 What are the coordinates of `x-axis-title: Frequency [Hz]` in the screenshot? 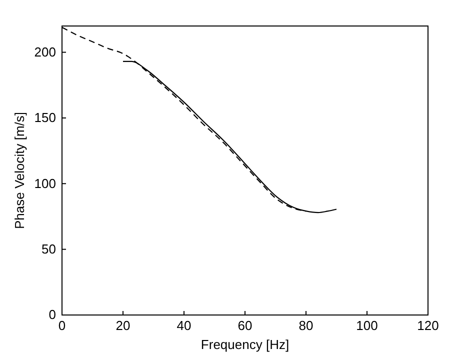 It's located at (245, 344).